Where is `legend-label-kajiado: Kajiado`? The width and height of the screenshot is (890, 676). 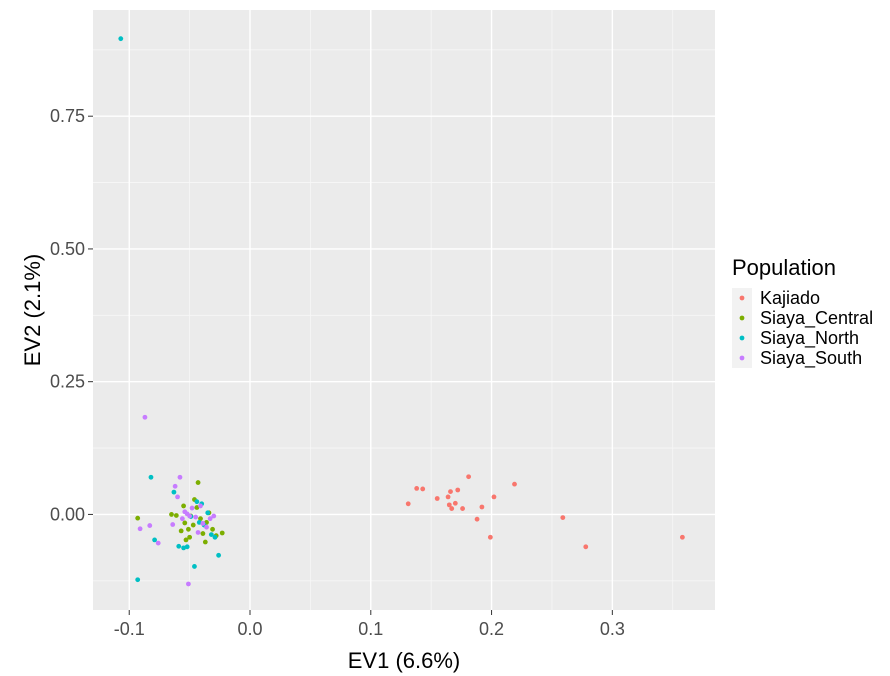 legend-label-kajiado: Kajiado is located at coordinates (790, 298).